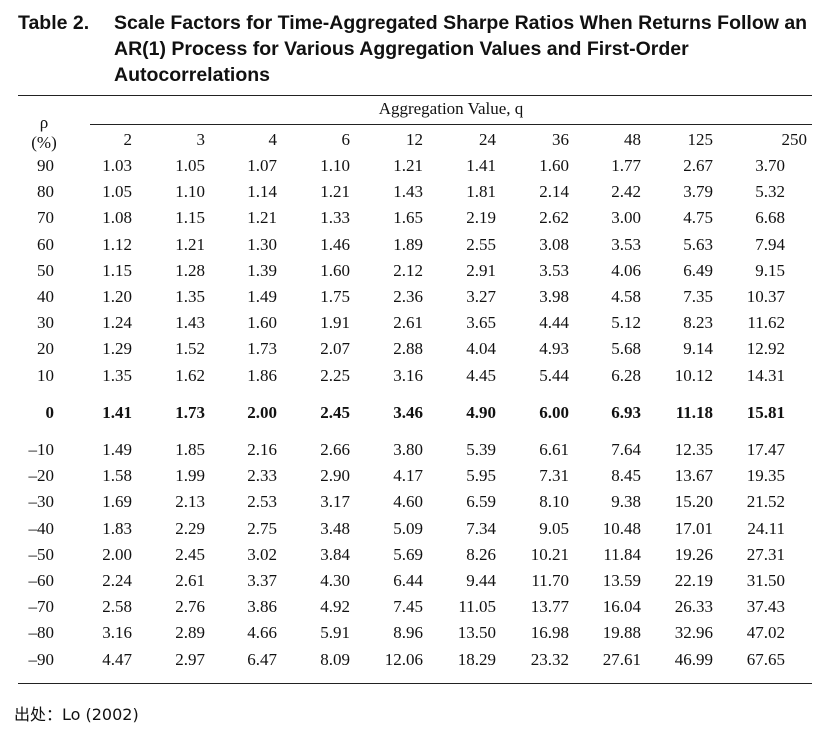  What do you see at coordinates (481, 375) in the screenshot?
I see `scale-factor-cell: 4.45` at bounding box center [481, 375].